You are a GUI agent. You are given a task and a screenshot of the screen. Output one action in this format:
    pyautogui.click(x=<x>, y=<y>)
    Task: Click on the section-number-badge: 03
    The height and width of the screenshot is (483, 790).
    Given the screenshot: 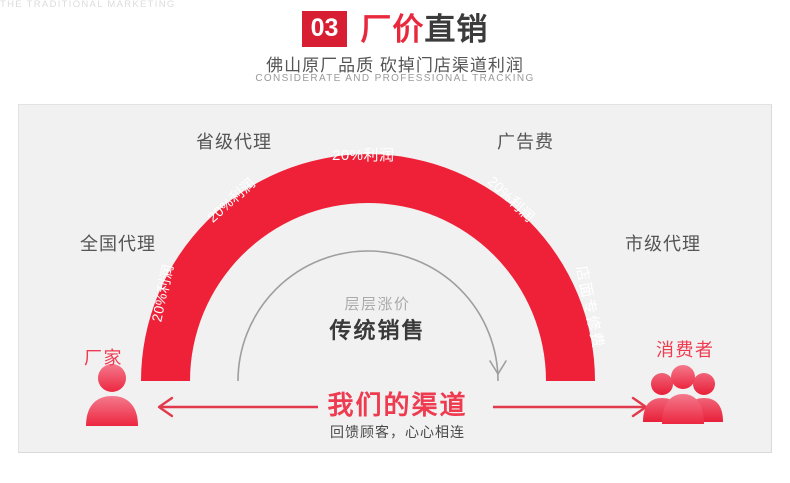 What is the action you would take?
    pyautogui.click(x=324, y=29)
    